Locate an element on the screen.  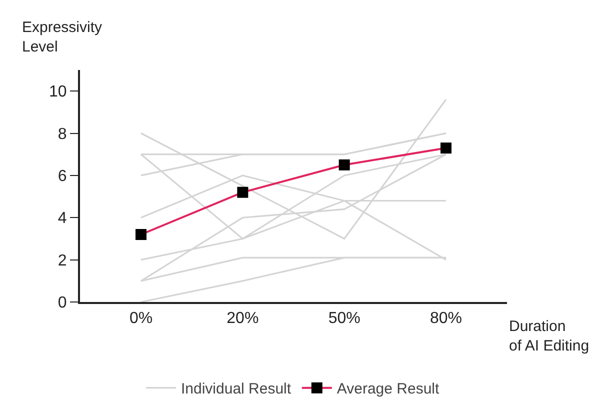
y-tick-label: 4 is located at coordinates (62, 219).